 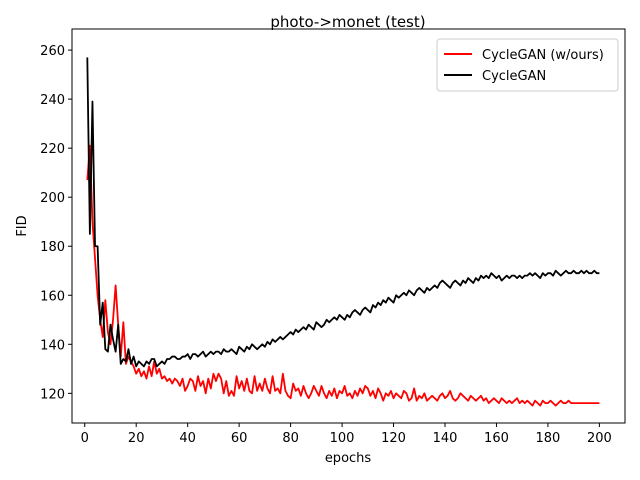 What do you see at coordinates (52, 100) in the screenshot?
I see `y-tick-label: 240` at bounding box center [52, 100].